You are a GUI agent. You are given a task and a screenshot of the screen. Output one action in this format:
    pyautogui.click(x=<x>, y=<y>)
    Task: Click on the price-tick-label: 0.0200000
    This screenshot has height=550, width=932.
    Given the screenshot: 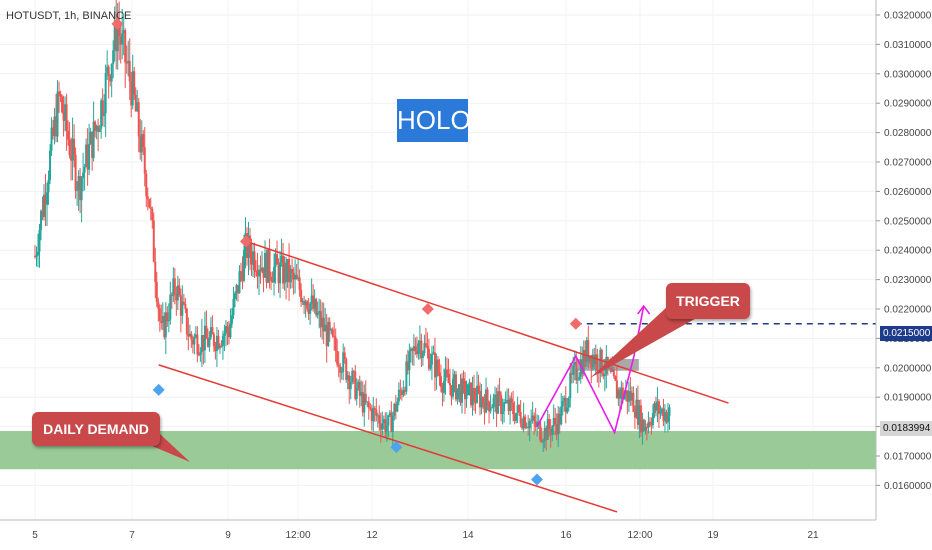 What is the action you would take?
    pyautogui.click(x=908, y=368)
    